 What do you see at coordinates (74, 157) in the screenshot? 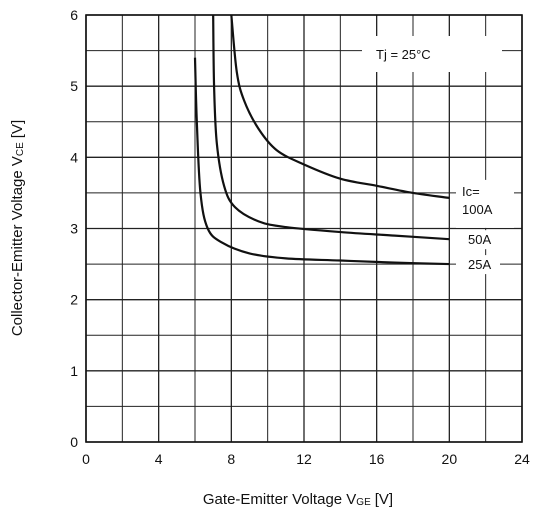
I see `y-tick-label: 4` at bounding box center [74, 157].